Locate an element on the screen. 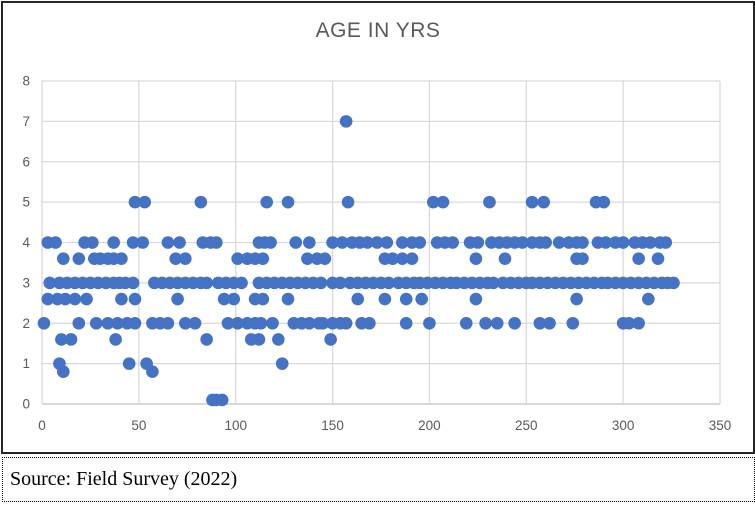 The image size is (755, 505). x-tick-label: 100 is located at coordinates (235, 425).